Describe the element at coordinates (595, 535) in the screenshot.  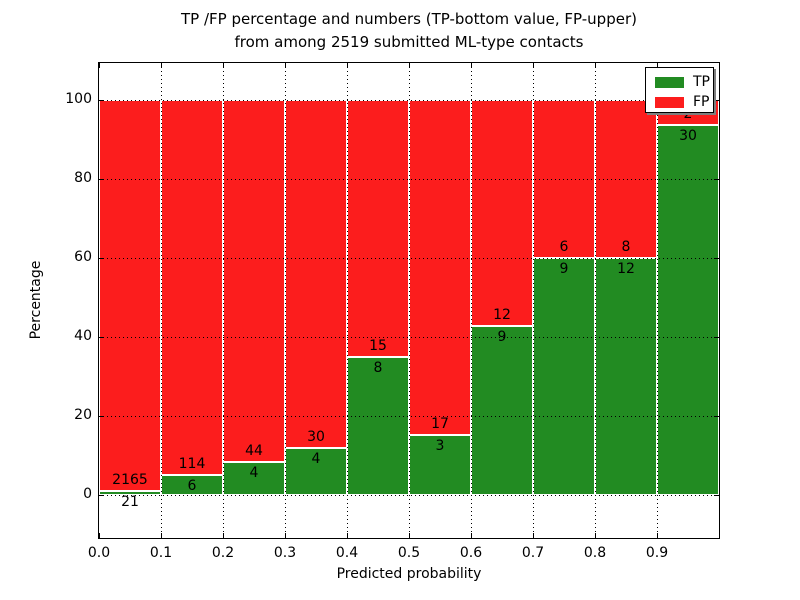
I see `tick-x-bottom-0.8` at that location.